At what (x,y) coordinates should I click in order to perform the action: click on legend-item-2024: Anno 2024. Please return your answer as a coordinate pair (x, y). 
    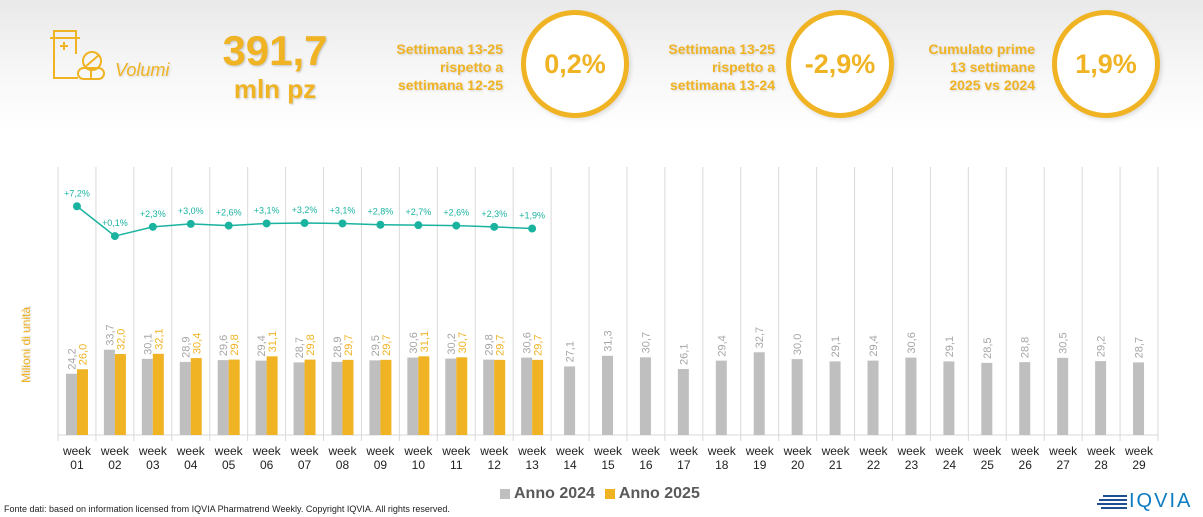
    Looking at the image, I should click on (547, 494).